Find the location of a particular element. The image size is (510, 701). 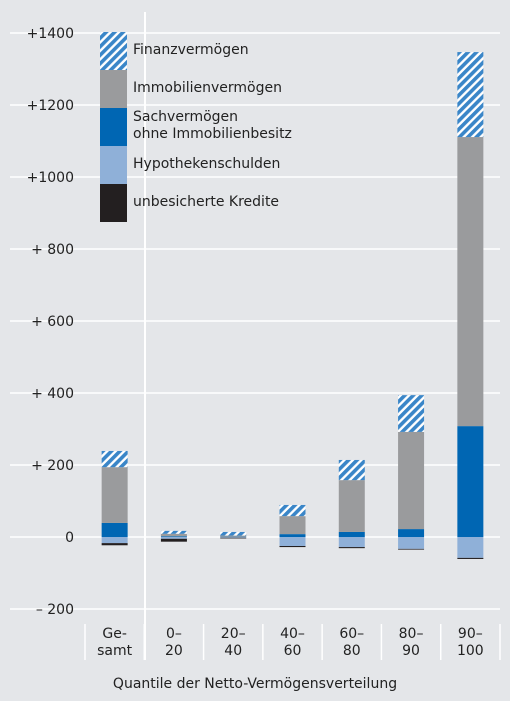

x-tick-label: 60– 80 is located at coordinates (352, 642).